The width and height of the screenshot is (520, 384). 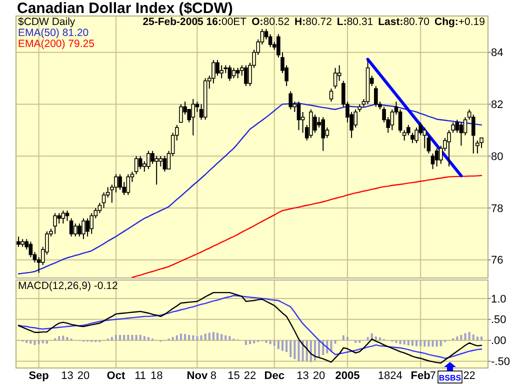 I want to click on y-tick-label: 84, so click(x=497, y=53).